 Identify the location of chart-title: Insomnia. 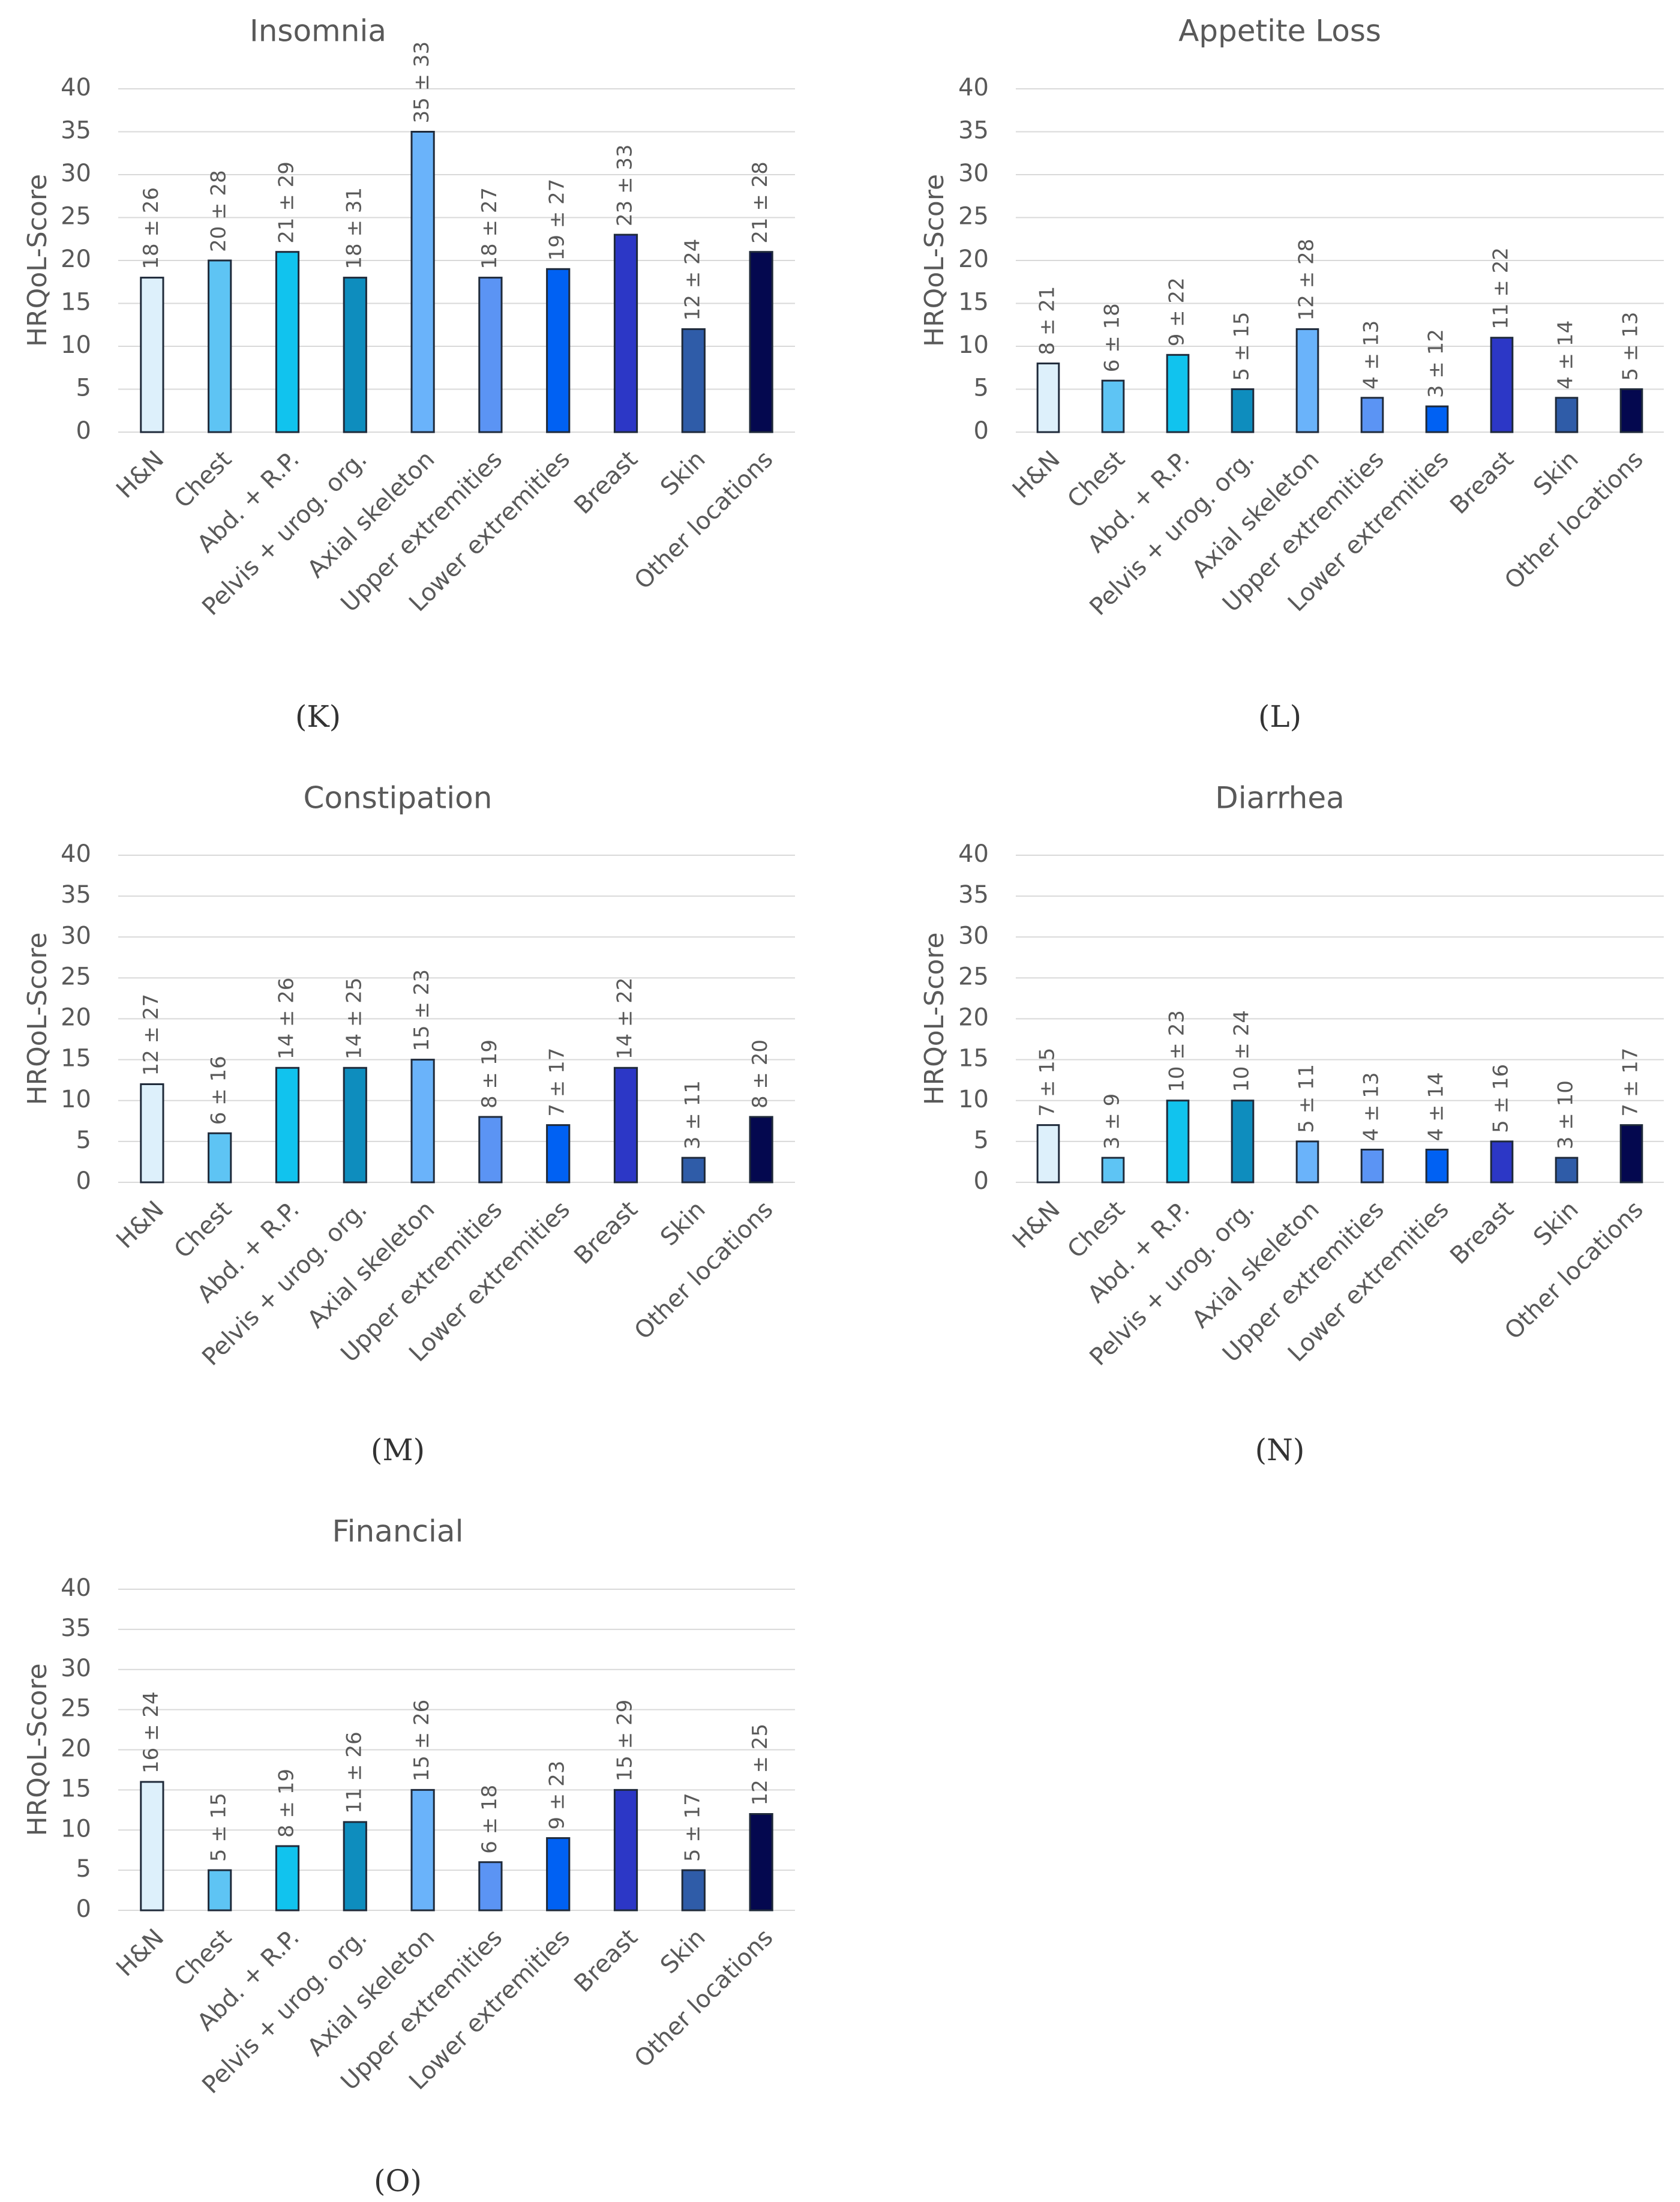
(318, 31).